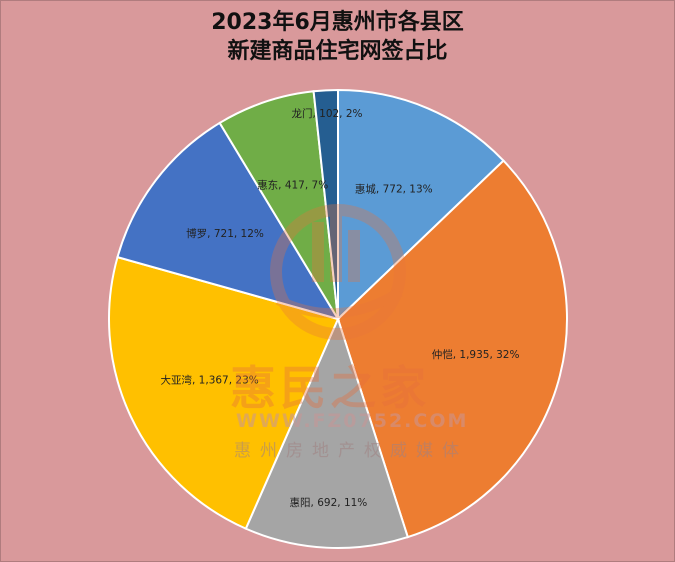 This screenshot has width=675, height=562. What do you see at coordinates (210, 380) in the screenshot?
I see `pie-label-4: 大亚湾, 1,367, 23%` at bounding box center [210, 380].